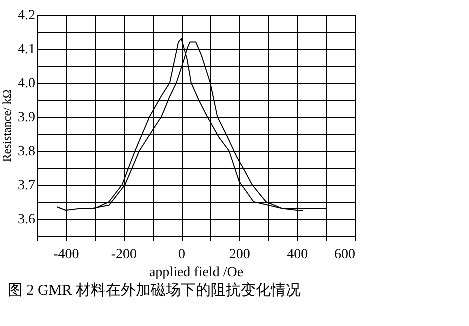  What do you see at coordinates (27, 118) in the screenshot?
I see `y-tick-label: 3.9` at bounding box center [27, 118].